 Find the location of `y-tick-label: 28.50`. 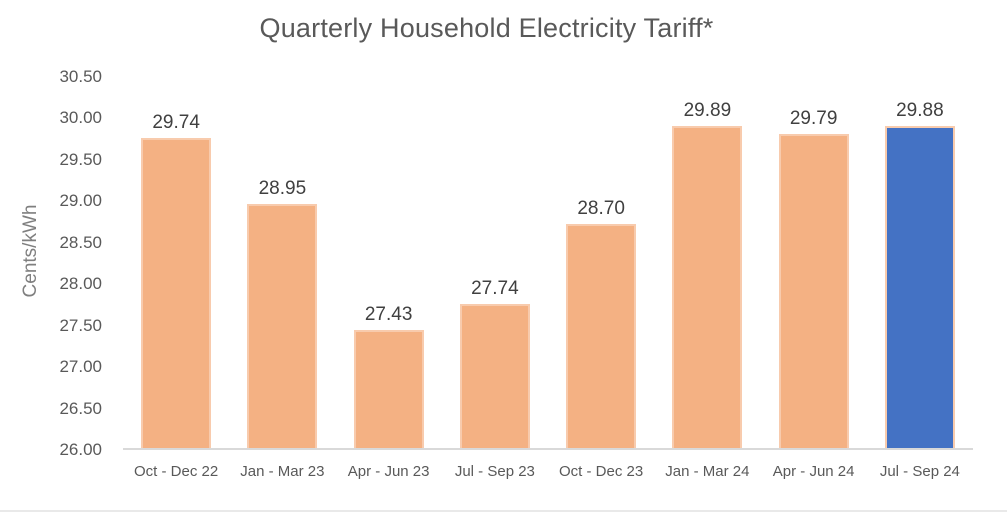

y-tick-label: 28.50 is located at coordinates (80, 242).